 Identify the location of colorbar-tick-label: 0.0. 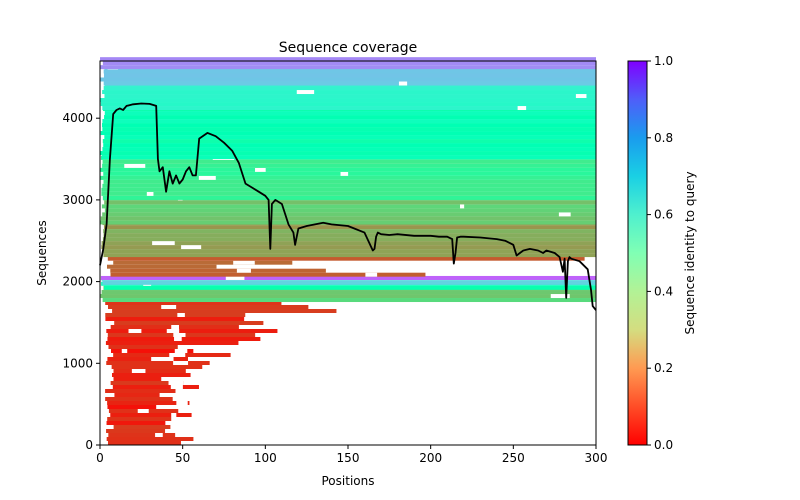
(663, 445).